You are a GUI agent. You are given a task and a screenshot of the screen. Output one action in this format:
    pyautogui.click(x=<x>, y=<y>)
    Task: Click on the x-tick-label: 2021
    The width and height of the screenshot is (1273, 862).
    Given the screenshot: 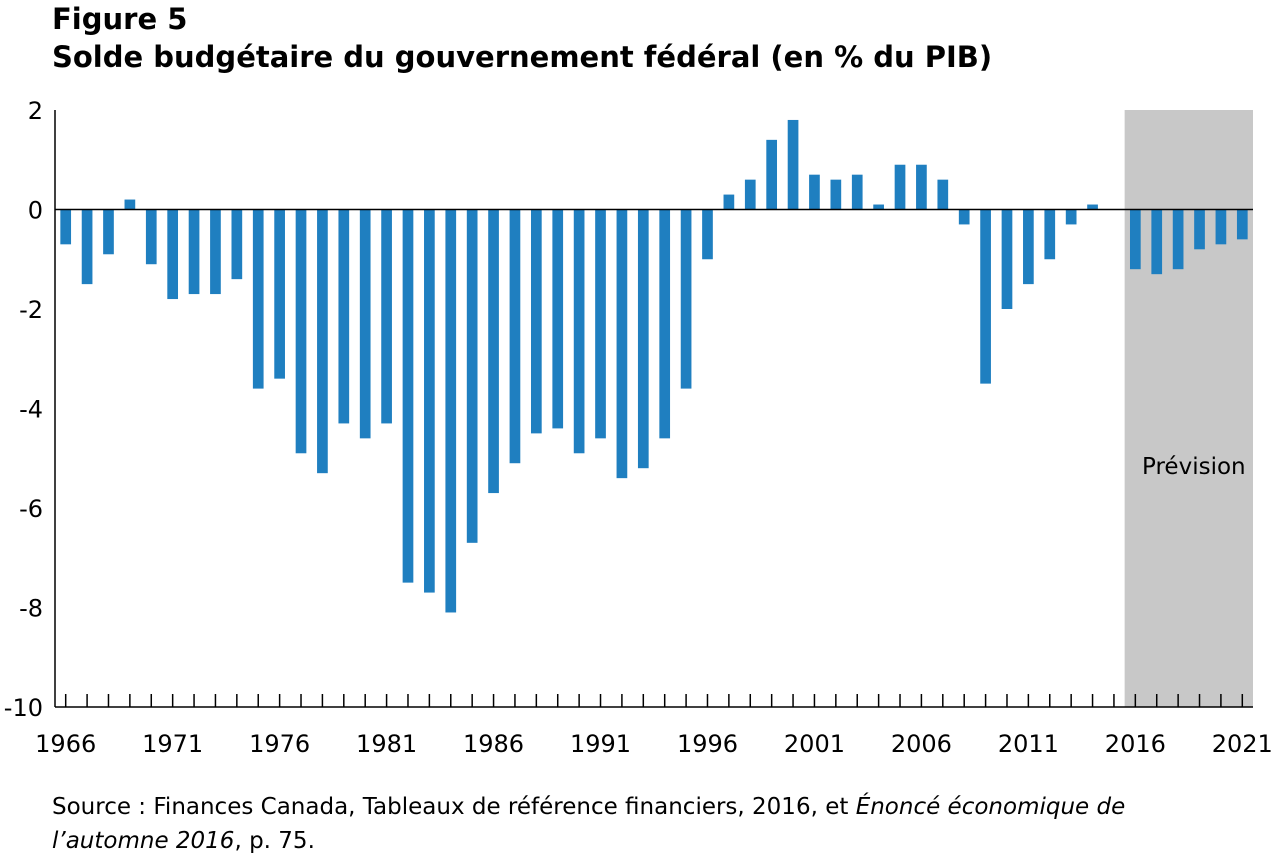 What is the action you would take?
    pyautogui.click(x=1242, y=744)
    